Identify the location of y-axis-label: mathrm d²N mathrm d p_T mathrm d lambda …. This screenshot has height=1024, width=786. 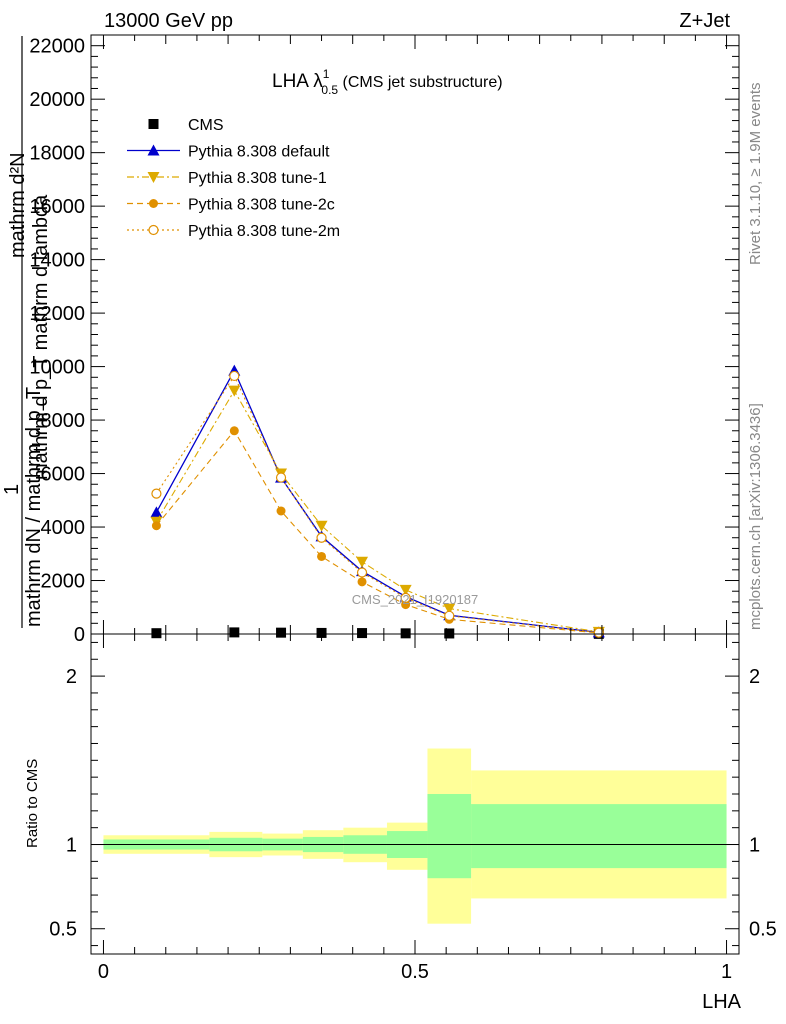
(26, 332).